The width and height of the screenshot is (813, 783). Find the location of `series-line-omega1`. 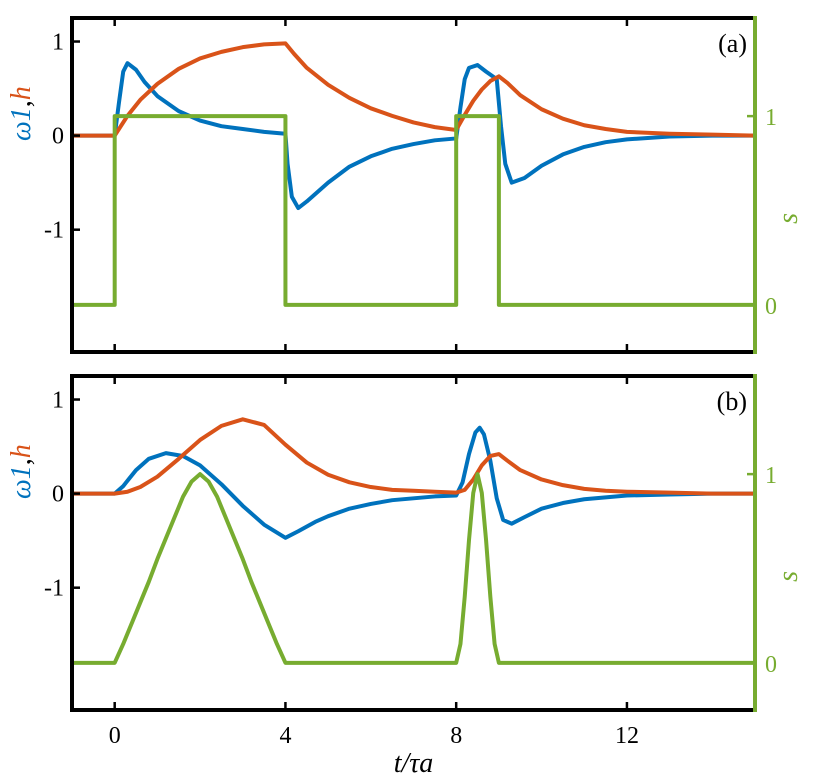

series-line-omega1 is located at coordinates (413, 482).